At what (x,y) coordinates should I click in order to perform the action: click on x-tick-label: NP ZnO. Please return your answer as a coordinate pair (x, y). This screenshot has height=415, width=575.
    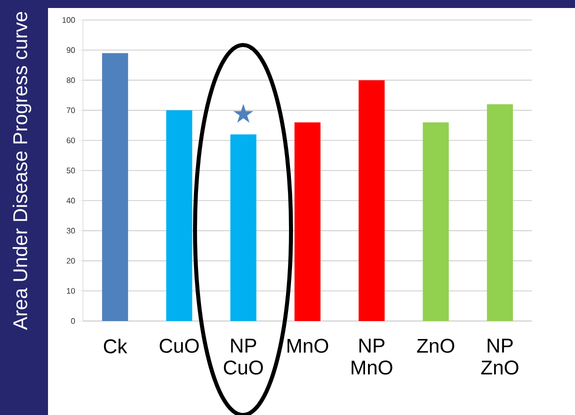
    Looking at the image, I should click on (499, 356).